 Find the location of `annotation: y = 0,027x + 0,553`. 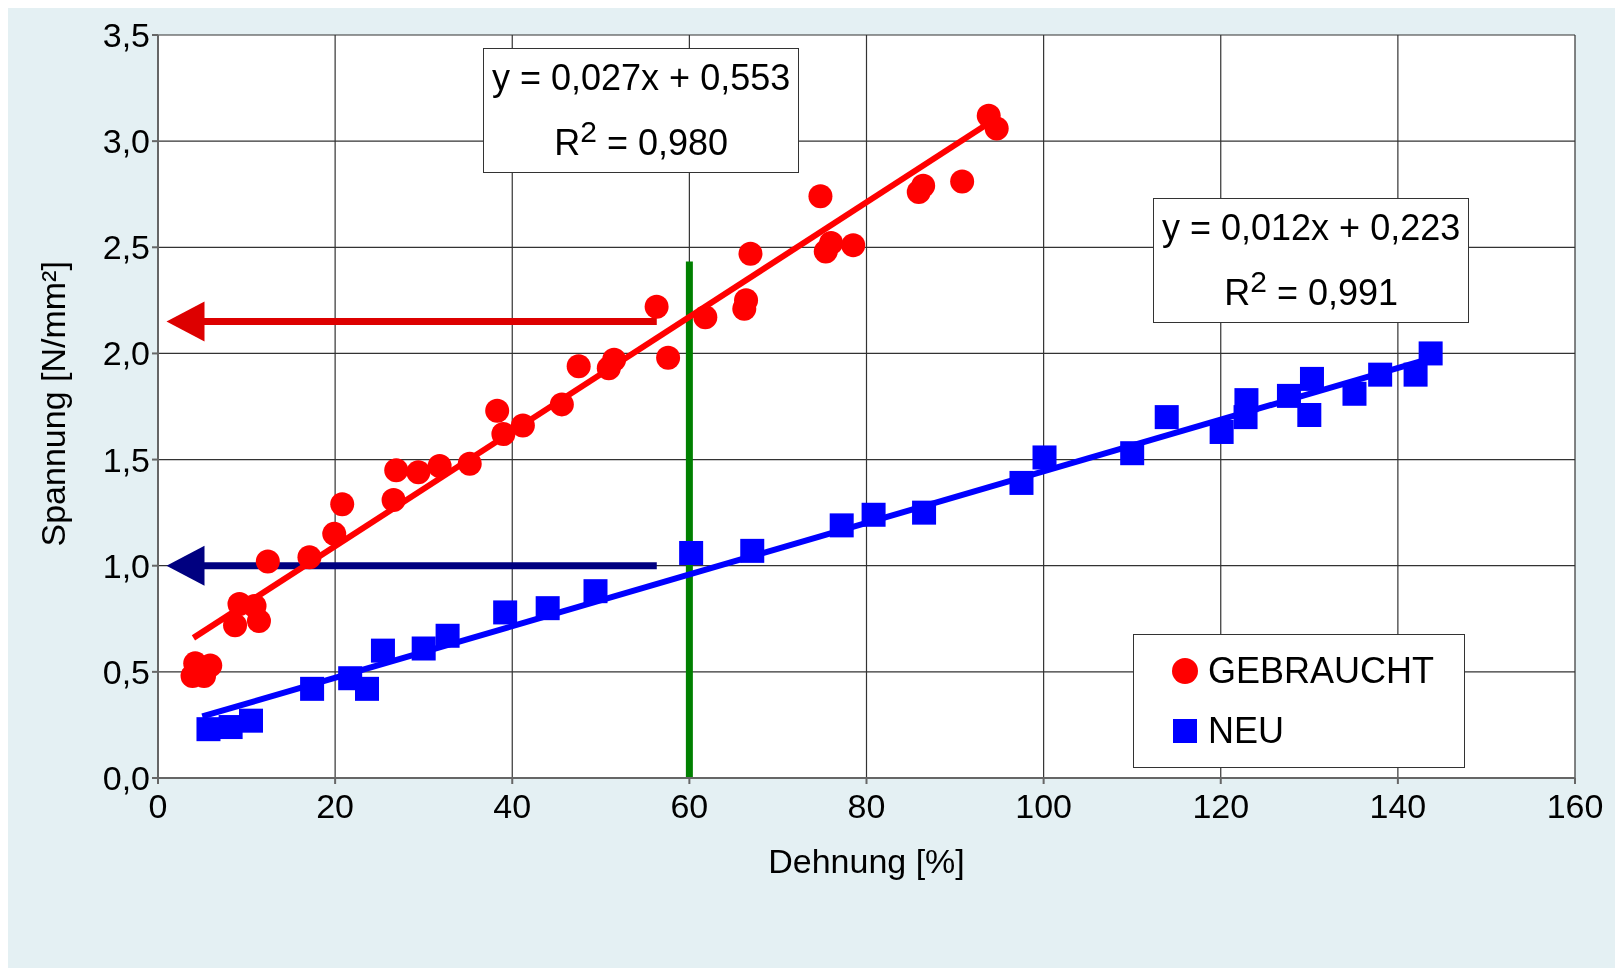

annotation: y = 0,027x + 0,553 is located at coordinates (641, 78).